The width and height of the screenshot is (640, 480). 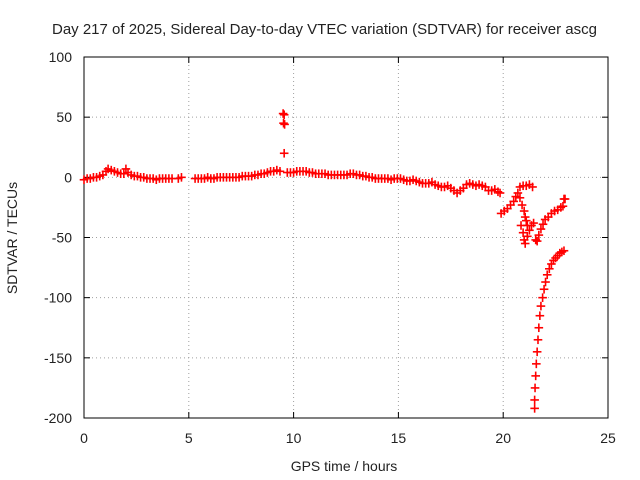 What do you see at coordinates (64, 117) in the screenshot?
I see `y-tick-label: 50` at bounding box center [64, 117].